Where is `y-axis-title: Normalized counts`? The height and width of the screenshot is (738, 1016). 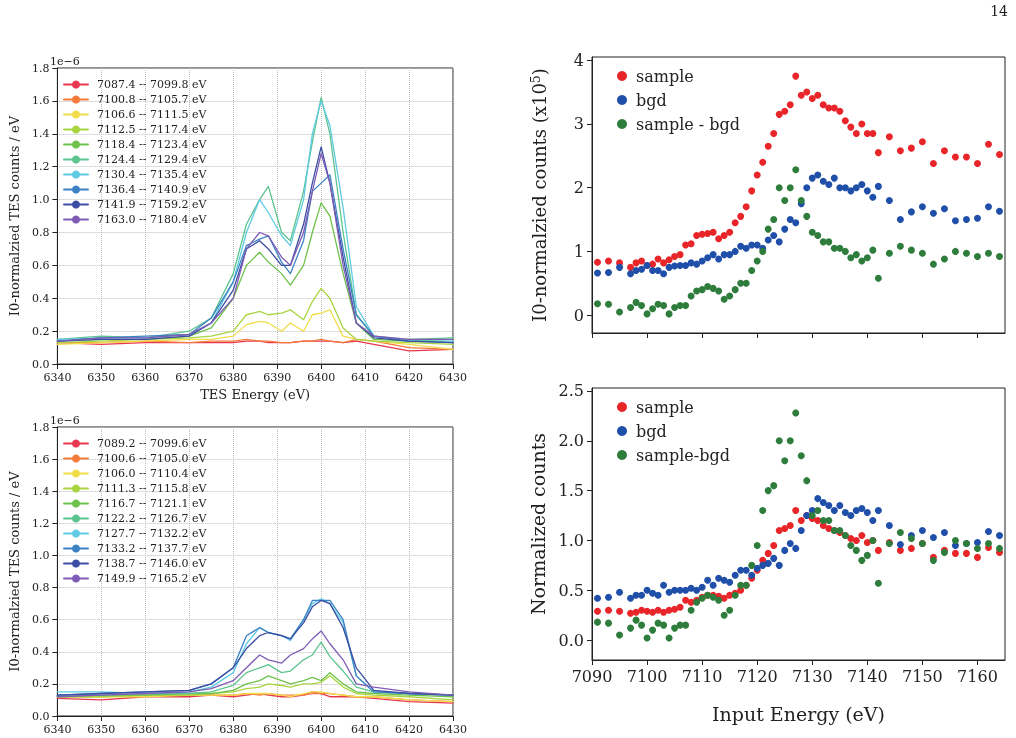 y-axis-title: Normalized counts is located at coordinates (538, 524).